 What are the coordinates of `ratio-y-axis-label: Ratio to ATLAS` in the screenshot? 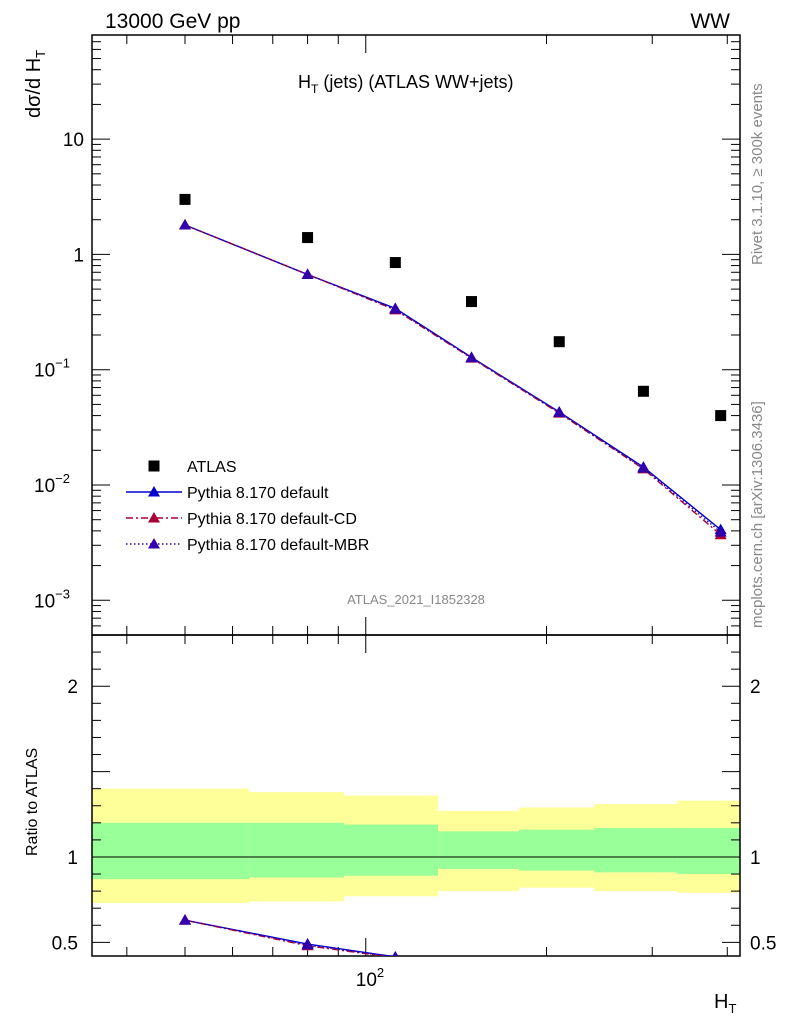 It's located at (32, 802).